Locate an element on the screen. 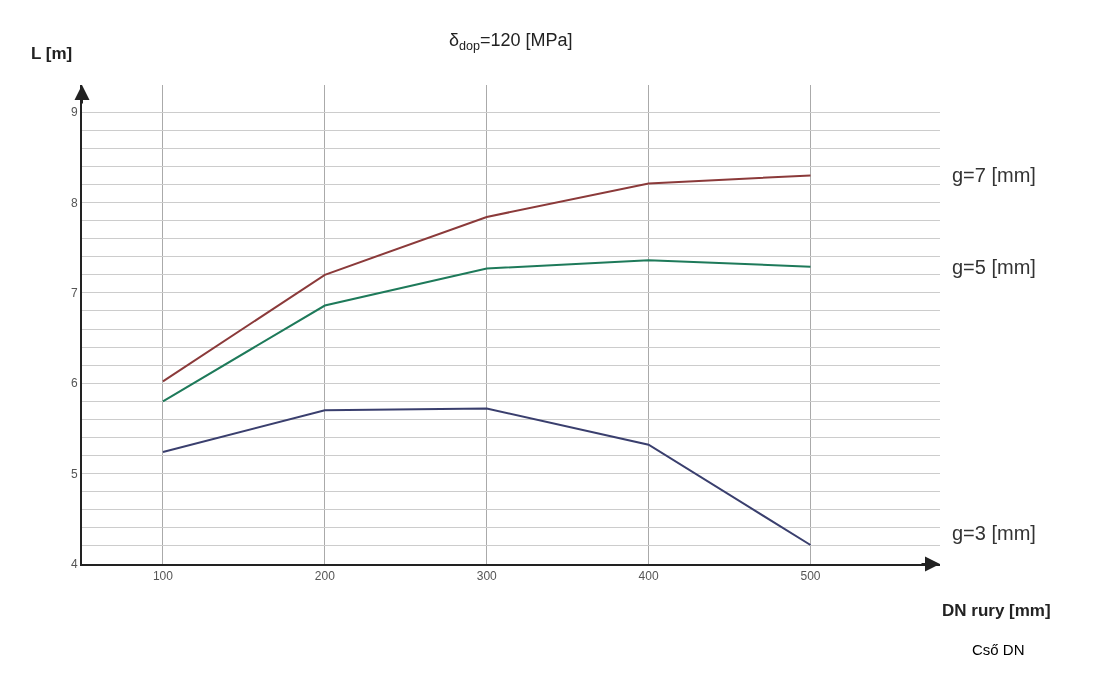 This screenshot has width=1120, height=674. chart-title: δ$_{dop}$=120 [MPa] is located at coordinates (511, 41).